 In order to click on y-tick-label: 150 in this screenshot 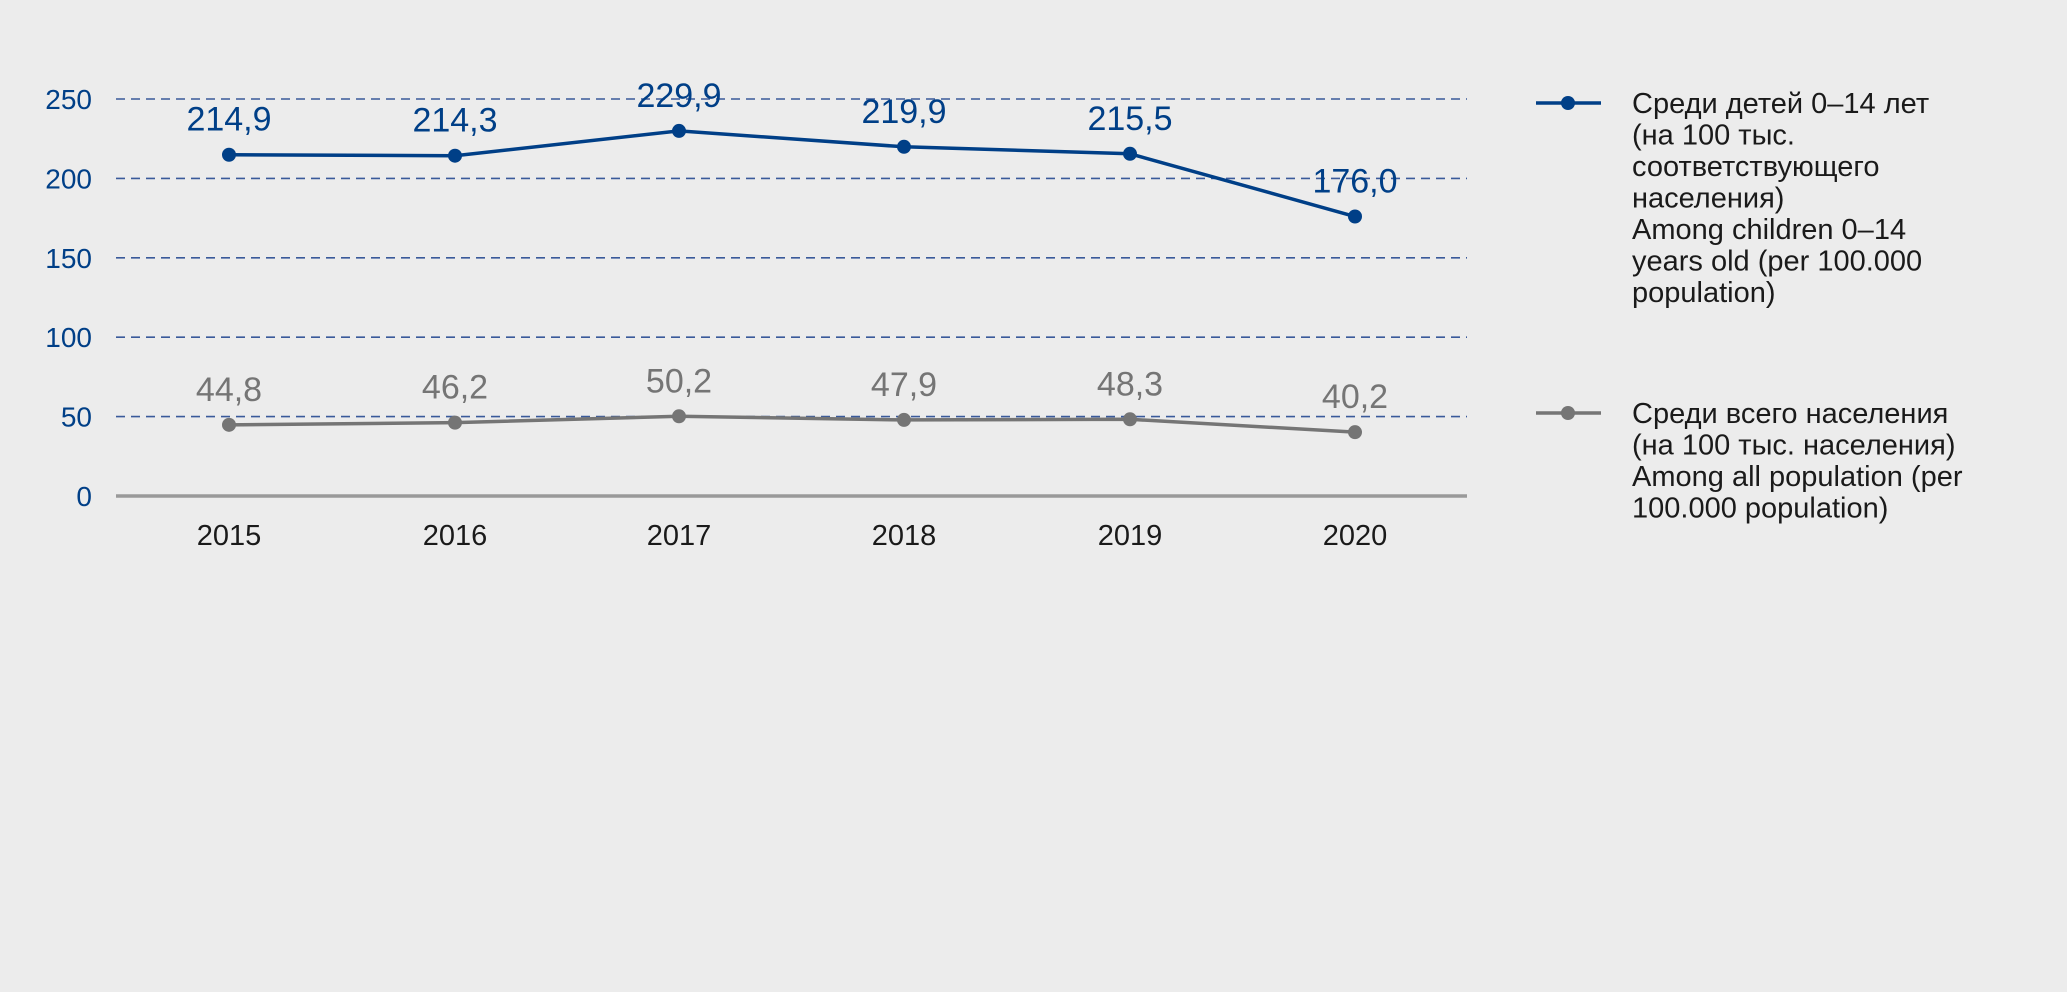, I will do `click(68, 258)`.